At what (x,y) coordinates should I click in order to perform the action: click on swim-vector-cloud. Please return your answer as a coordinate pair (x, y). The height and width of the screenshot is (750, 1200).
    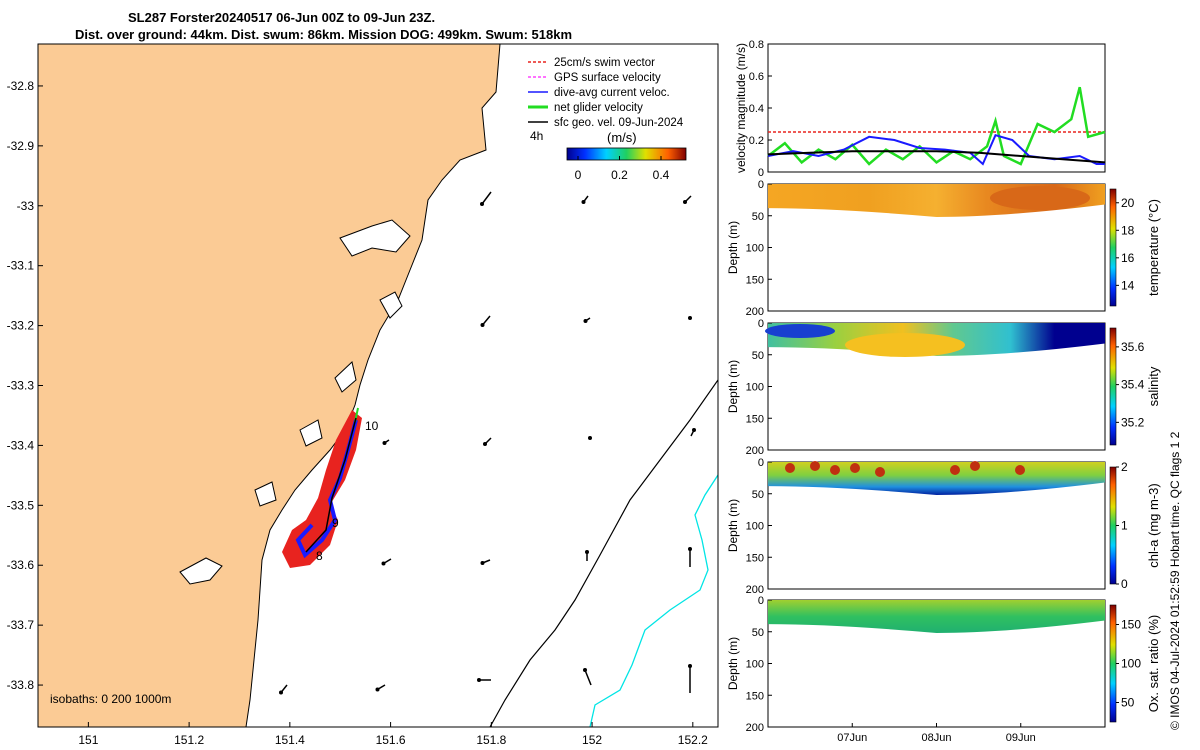
    Looking at the image, I should click on (322, 489).